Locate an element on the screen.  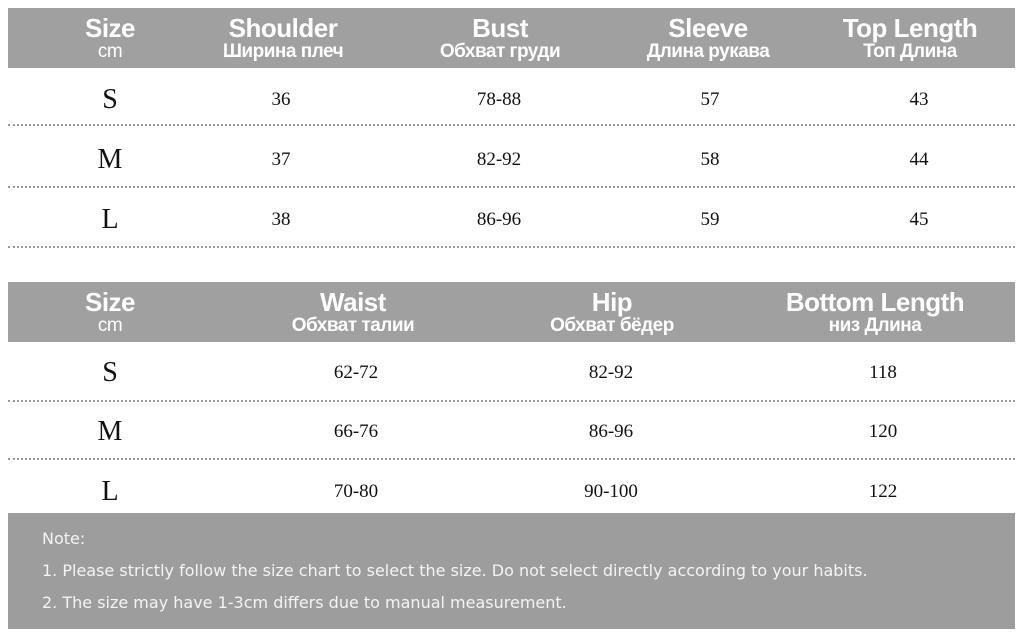
column-header-title: Bottom Length is located at coordinates (875, 302).